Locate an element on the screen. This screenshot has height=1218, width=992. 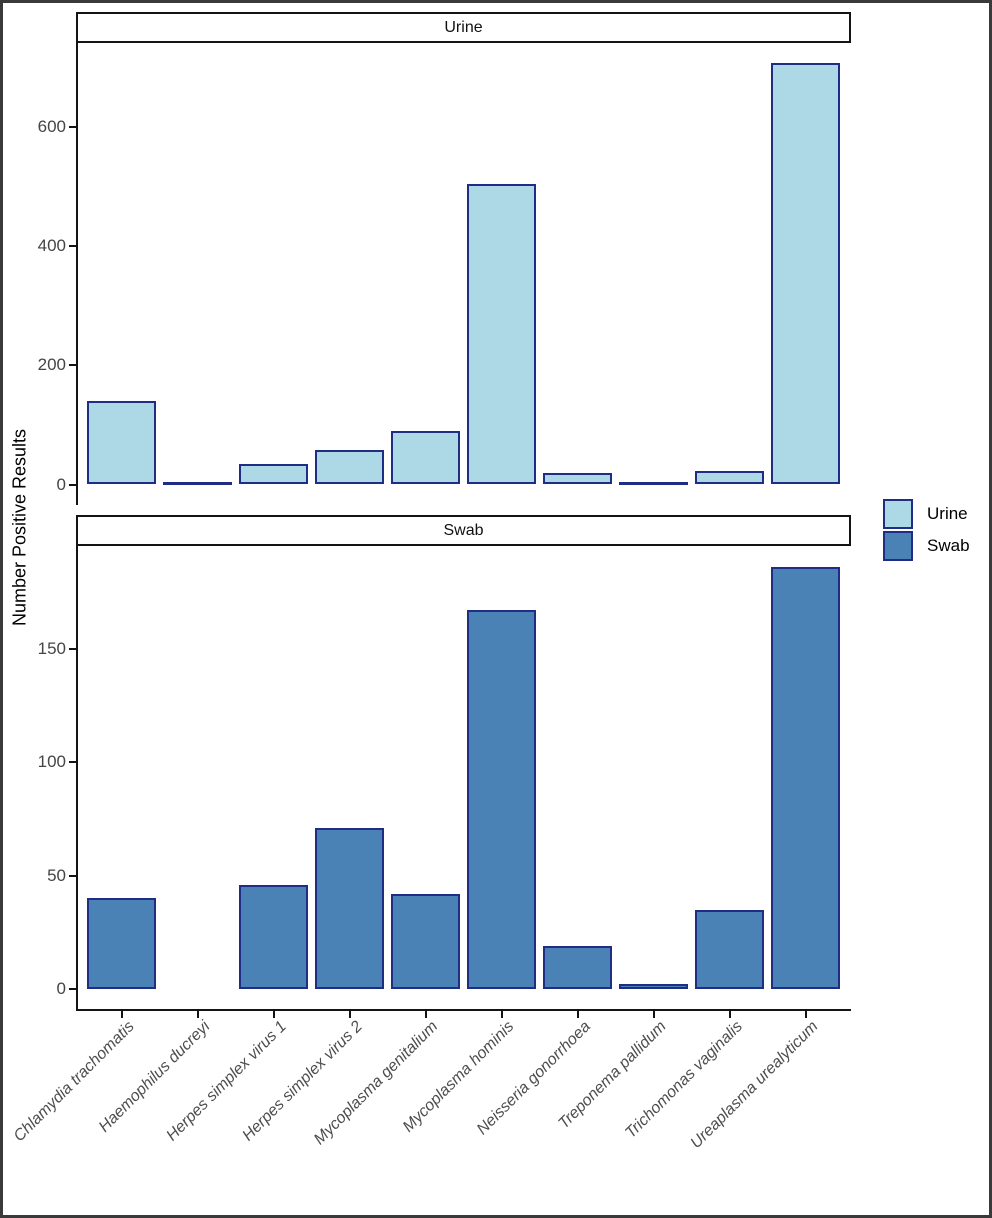
x-tick-neisseria-gonorrhoea is located at coordinates (577, 1014).